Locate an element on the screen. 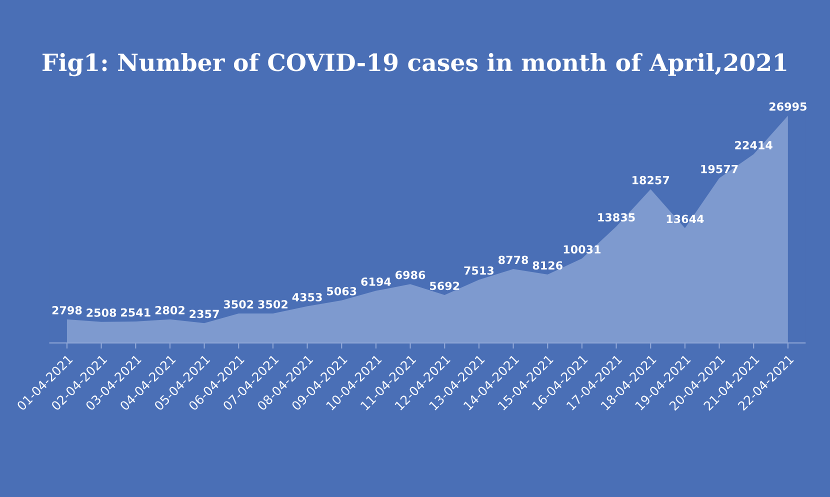  chart-title: Fig1: Number of COVID-19 cases in month of April,2021 is located at coordinates (414, 64).